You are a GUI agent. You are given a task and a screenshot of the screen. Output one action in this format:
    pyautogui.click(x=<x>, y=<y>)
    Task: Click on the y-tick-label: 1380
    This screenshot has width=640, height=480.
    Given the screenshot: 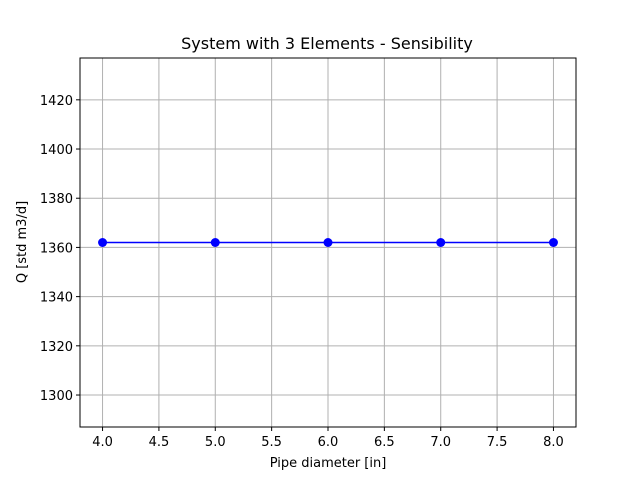 What is the action you would take?
    pyautogui.click(x=56, y=199)
    